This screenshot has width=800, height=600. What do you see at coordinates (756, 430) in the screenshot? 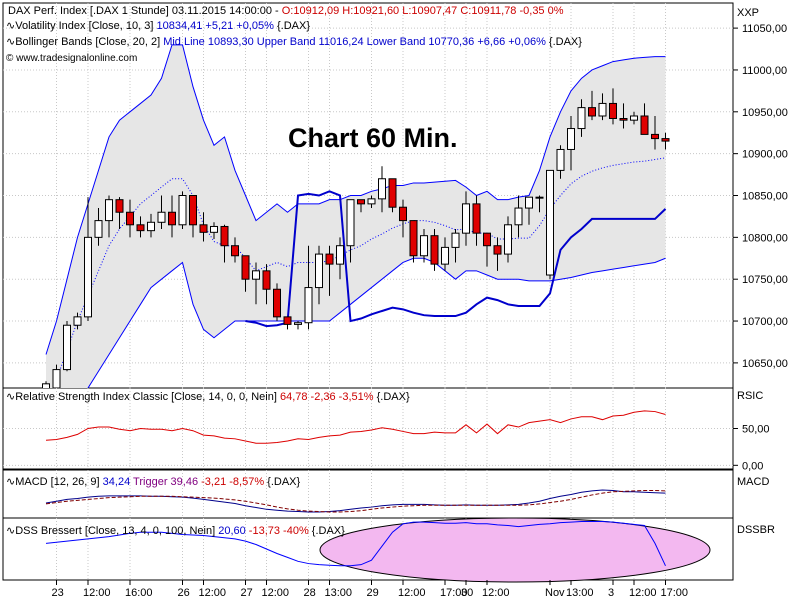
I see `rsi-ytick-label: 50,00` at bounding box center [756, 430].